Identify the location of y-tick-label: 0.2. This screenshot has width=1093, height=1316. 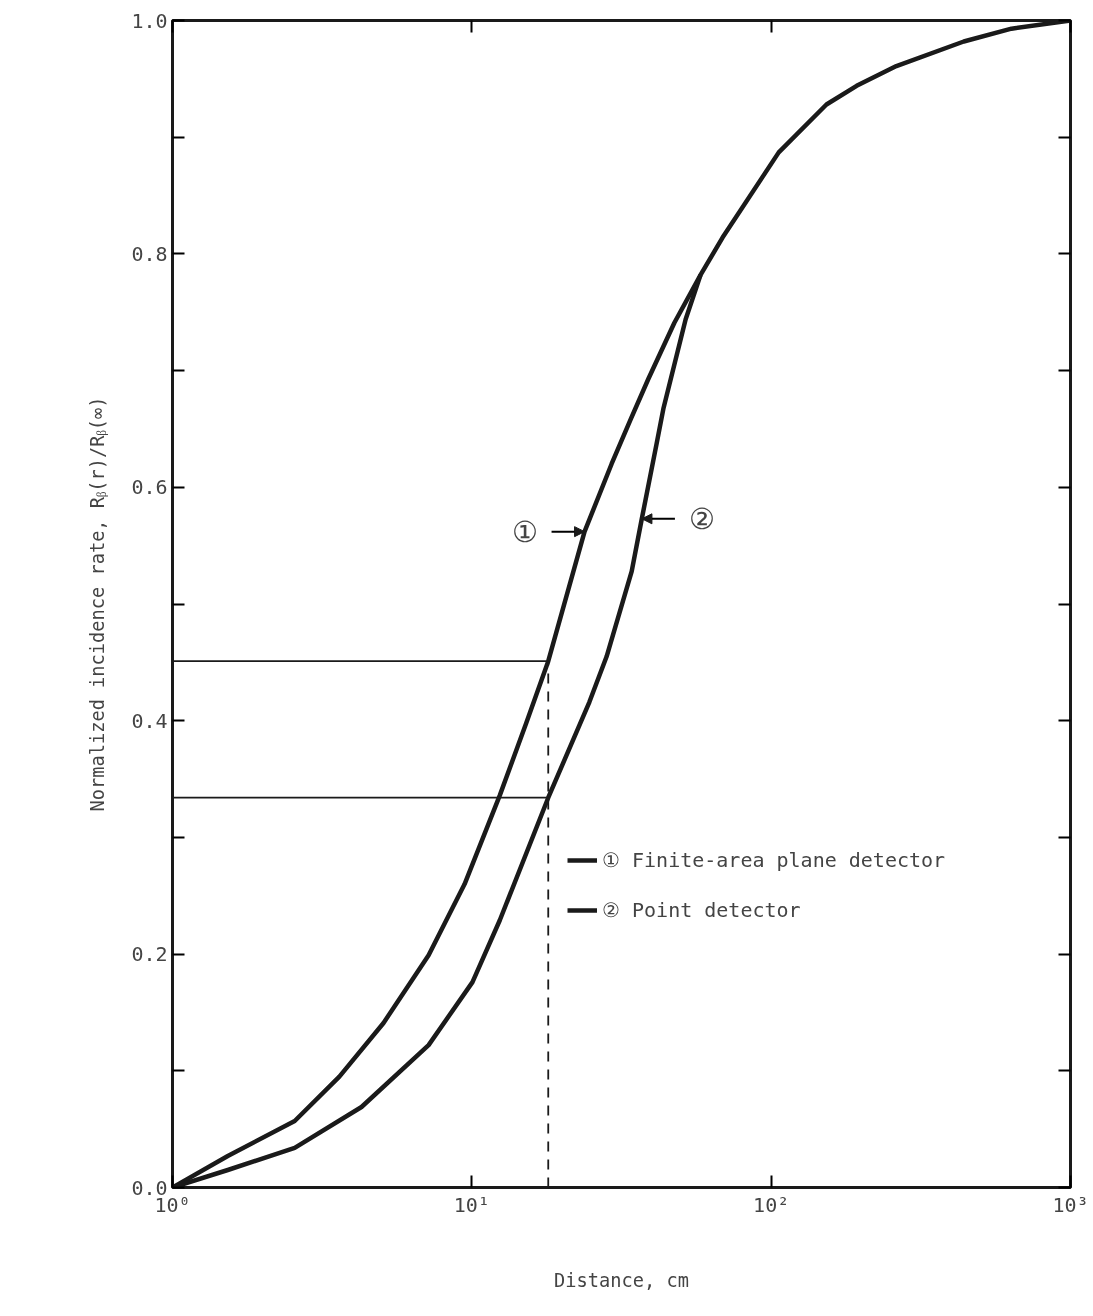
(149, 954).